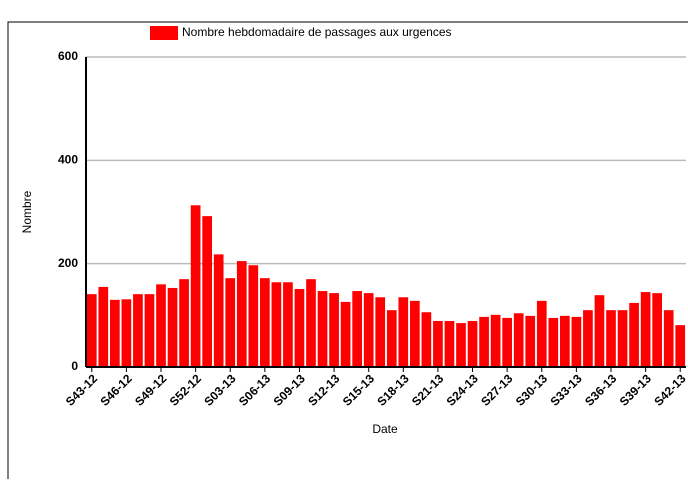  What do you see at coordinates (600, 389) in the screenshot?
I see `x-tick-label: S36-13` at bounding box center [600, 389].